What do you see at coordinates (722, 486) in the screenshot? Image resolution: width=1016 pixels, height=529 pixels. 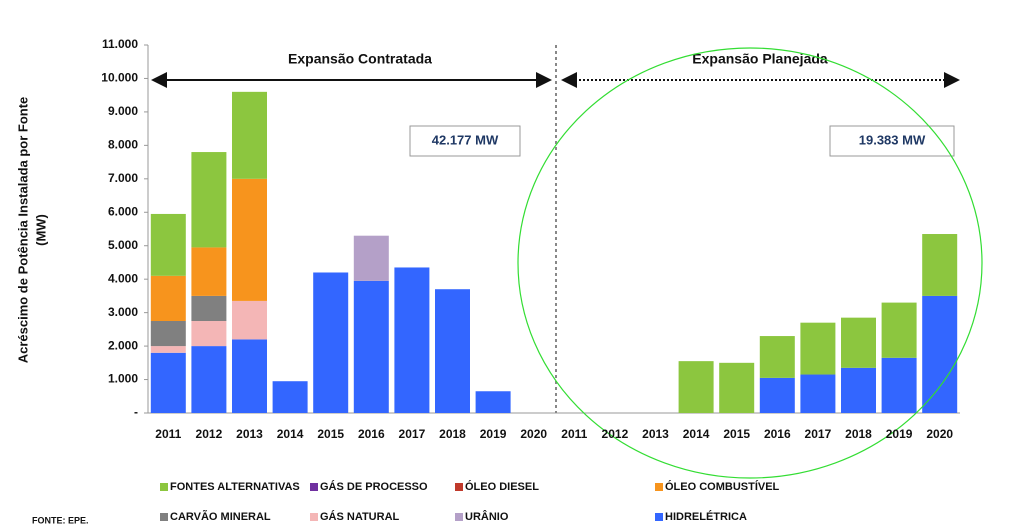 I see `legend-label: ÓLEO COMBUSTÍVEL` at bounding box center [722, 486].